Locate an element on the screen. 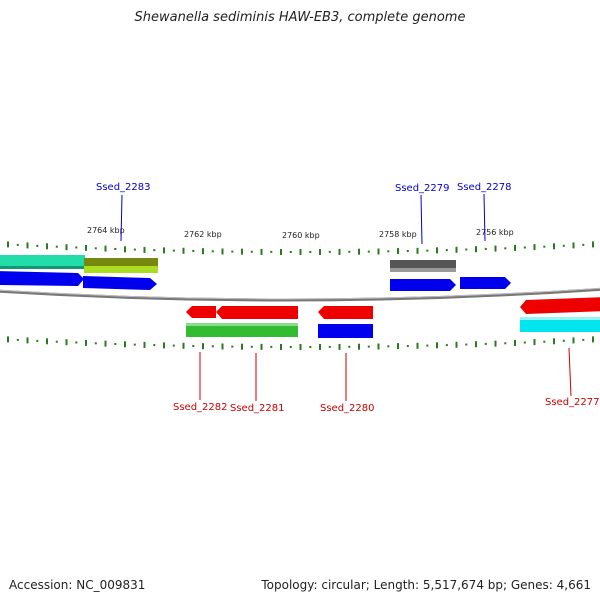  gene-label-ssed-2282: Ssed_2282 is located at coordinates (200, 407).